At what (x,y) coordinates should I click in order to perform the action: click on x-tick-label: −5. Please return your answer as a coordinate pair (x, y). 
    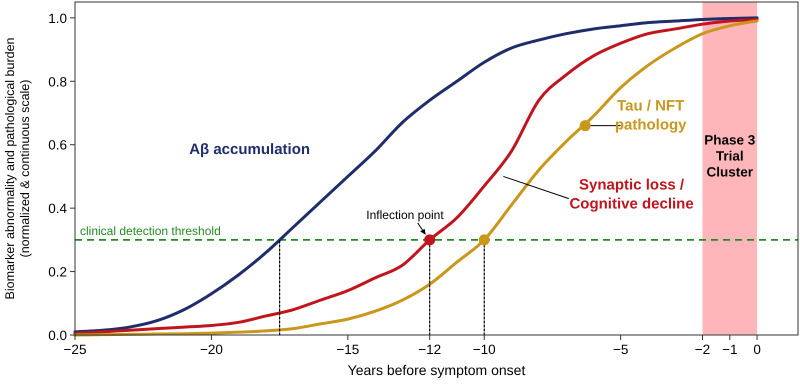
    Looking at the image, I should click on (620, 349).